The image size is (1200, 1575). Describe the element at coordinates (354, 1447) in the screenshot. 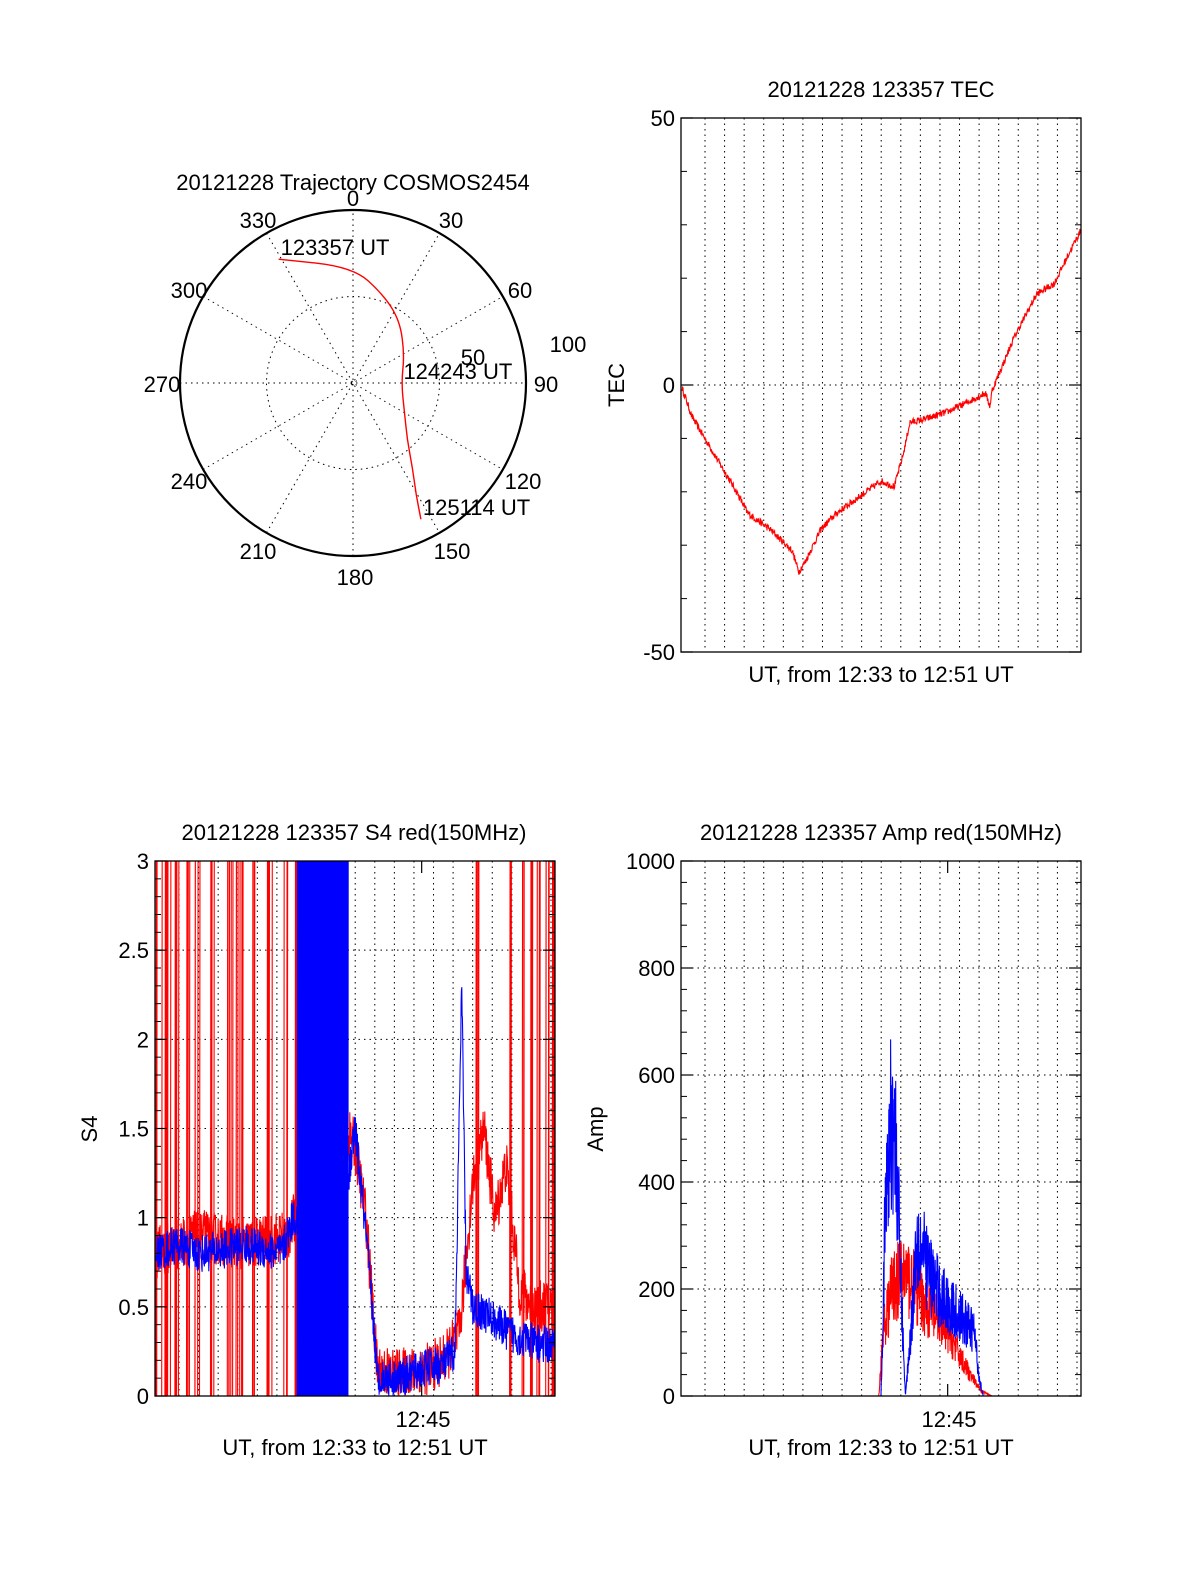

I see `s4-xlabel: UT, from 12:33 to 12:51 UT` at that location.